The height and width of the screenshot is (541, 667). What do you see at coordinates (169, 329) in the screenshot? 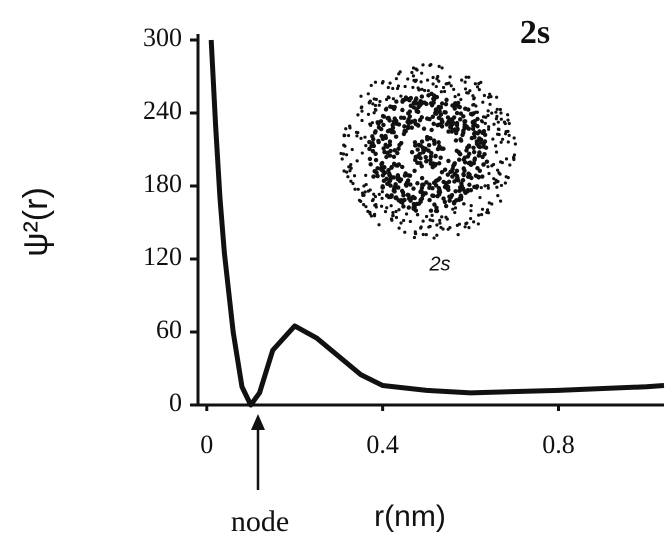
I see `y-tick-label: 60` at bounding box center [169, 329].